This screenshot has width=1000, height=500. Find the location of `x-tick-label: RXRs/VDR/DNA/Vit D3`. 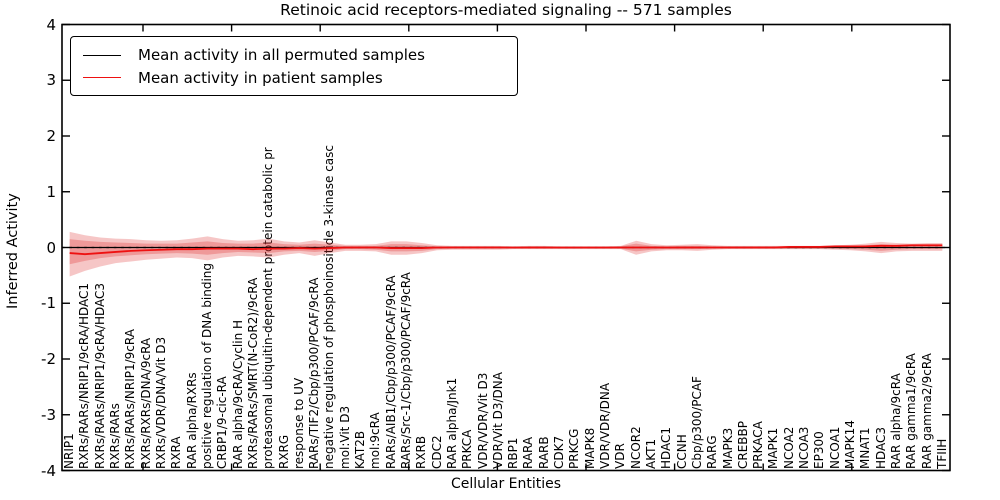

x-tick-label: RXRs/VDR/DNA/Vit D3 is located at coordinates (161, 402).